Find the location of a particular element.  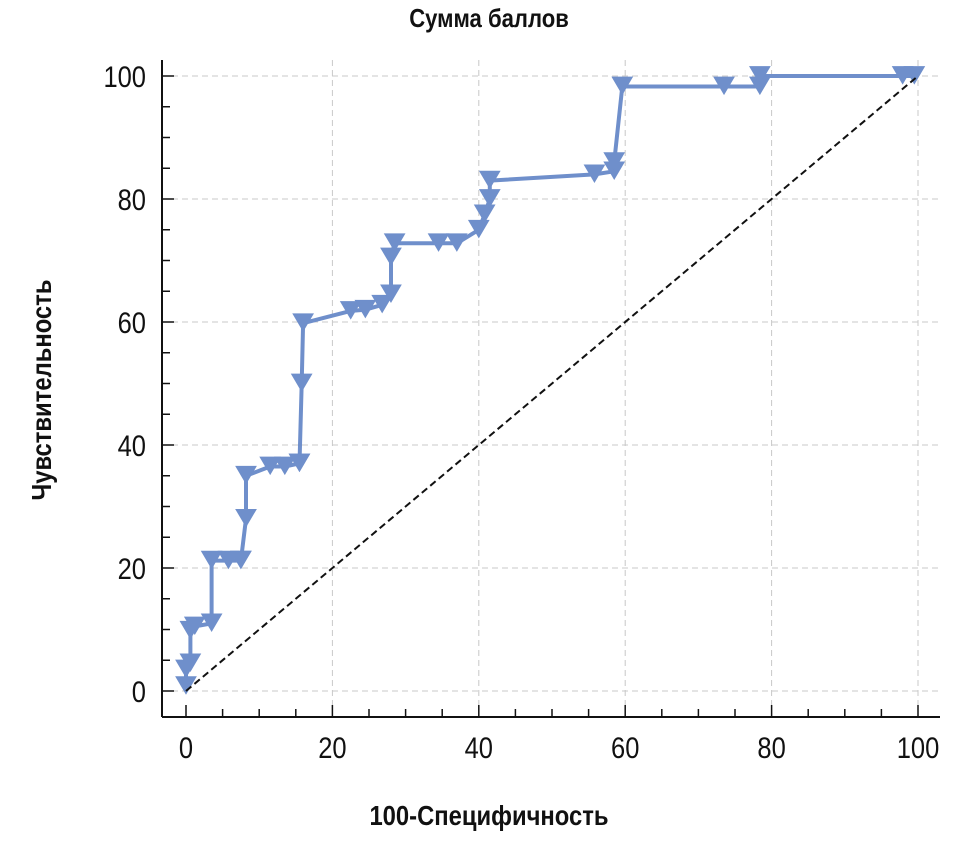

x-tick-label: 20 is located at coordinates (332, 747).